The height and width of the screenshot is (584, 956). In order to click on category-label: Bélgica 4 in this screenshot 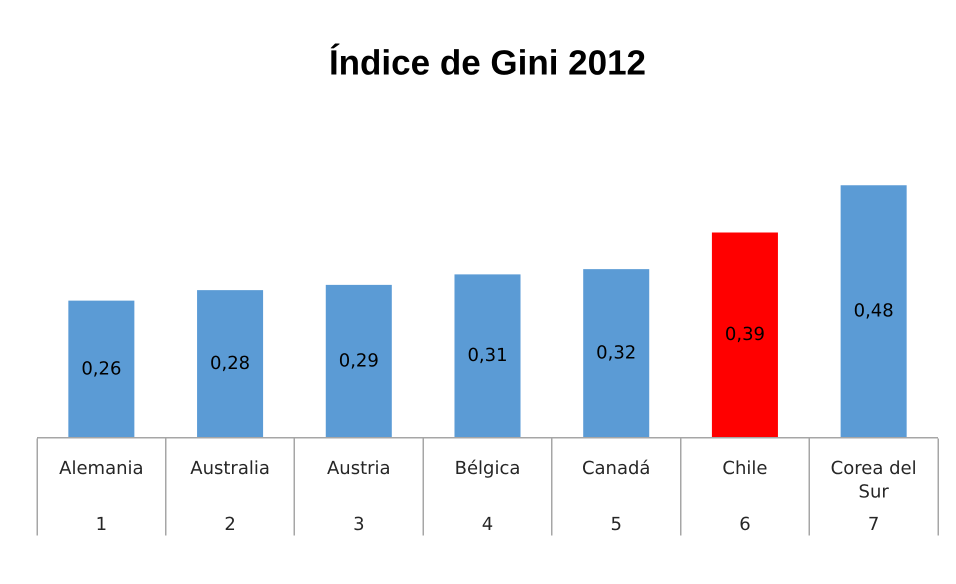, I will do `click(487, 496)`.